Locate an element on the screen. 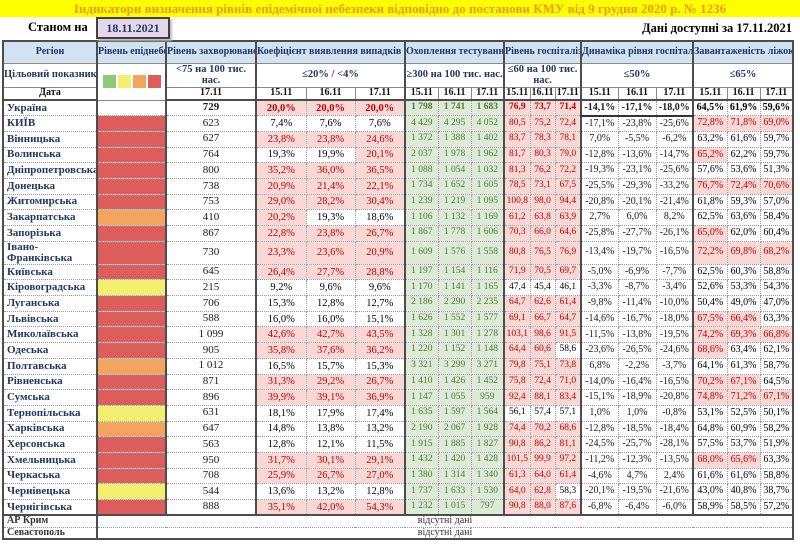  morbidity-value: 623 is located at coordinates (211, 123).